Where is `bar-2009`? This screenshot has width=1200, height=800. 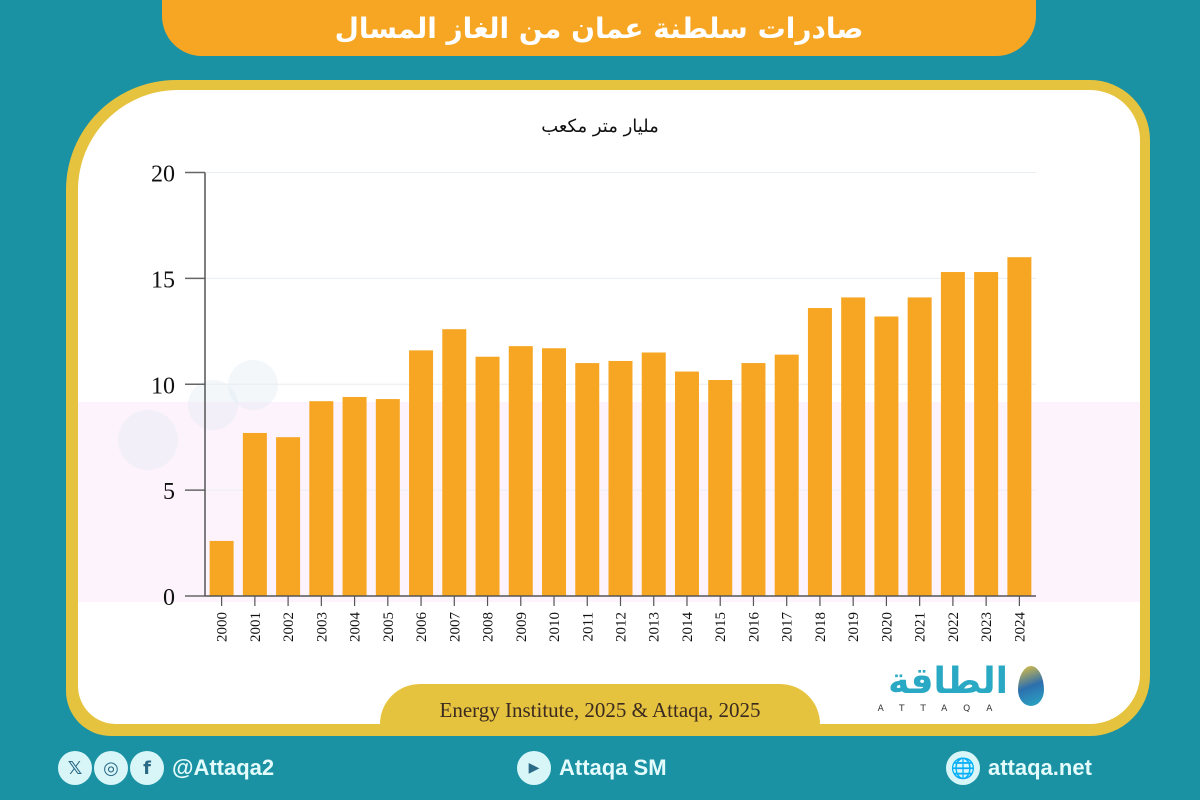 bar-2009 is located at coordinates (520, 471).